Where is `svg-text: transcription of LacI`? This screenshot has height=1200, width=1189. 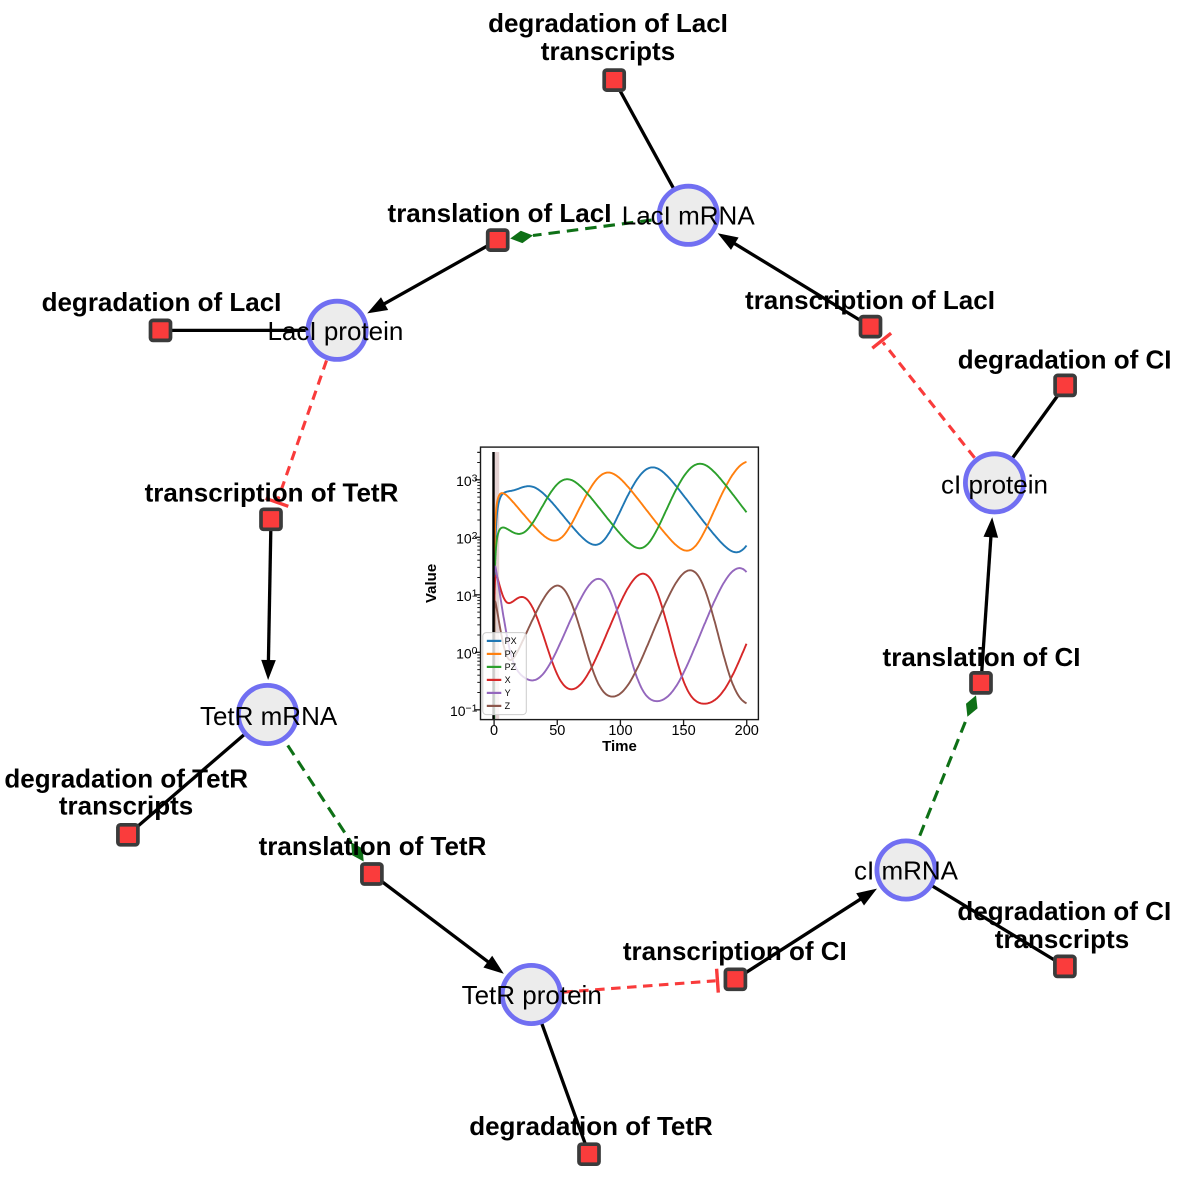
svg-text: transcription of LacI is located at coordinates (870, 300).